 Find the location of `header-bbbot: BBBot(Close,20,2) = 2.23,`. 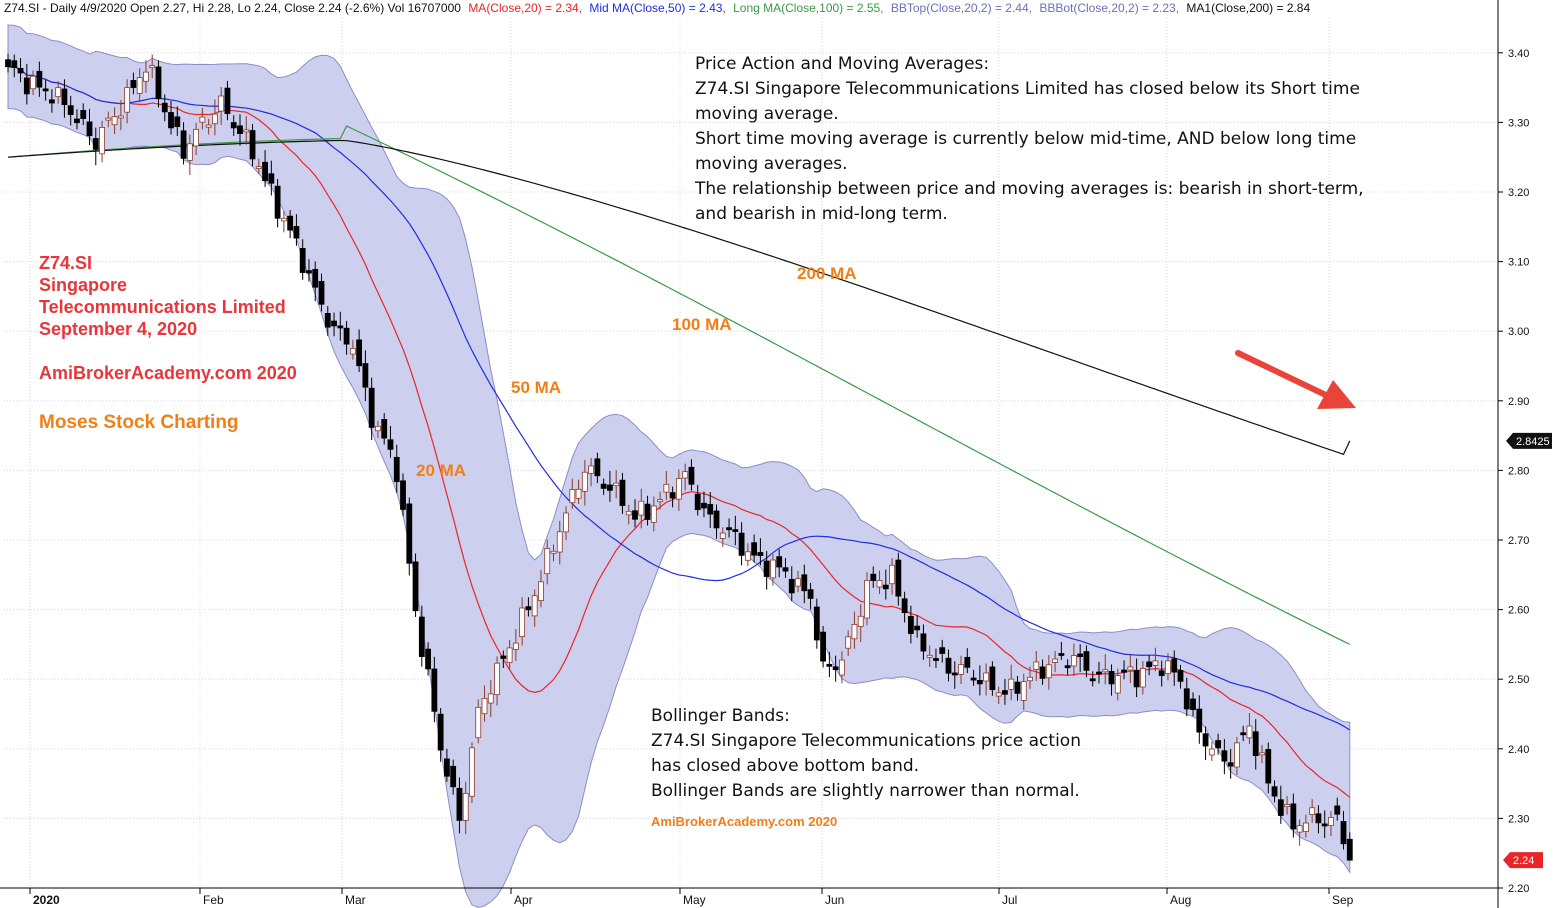

header-bbbot: BBBot(Close,20,2) = 2.23, is located at coordinates (1109, 8).